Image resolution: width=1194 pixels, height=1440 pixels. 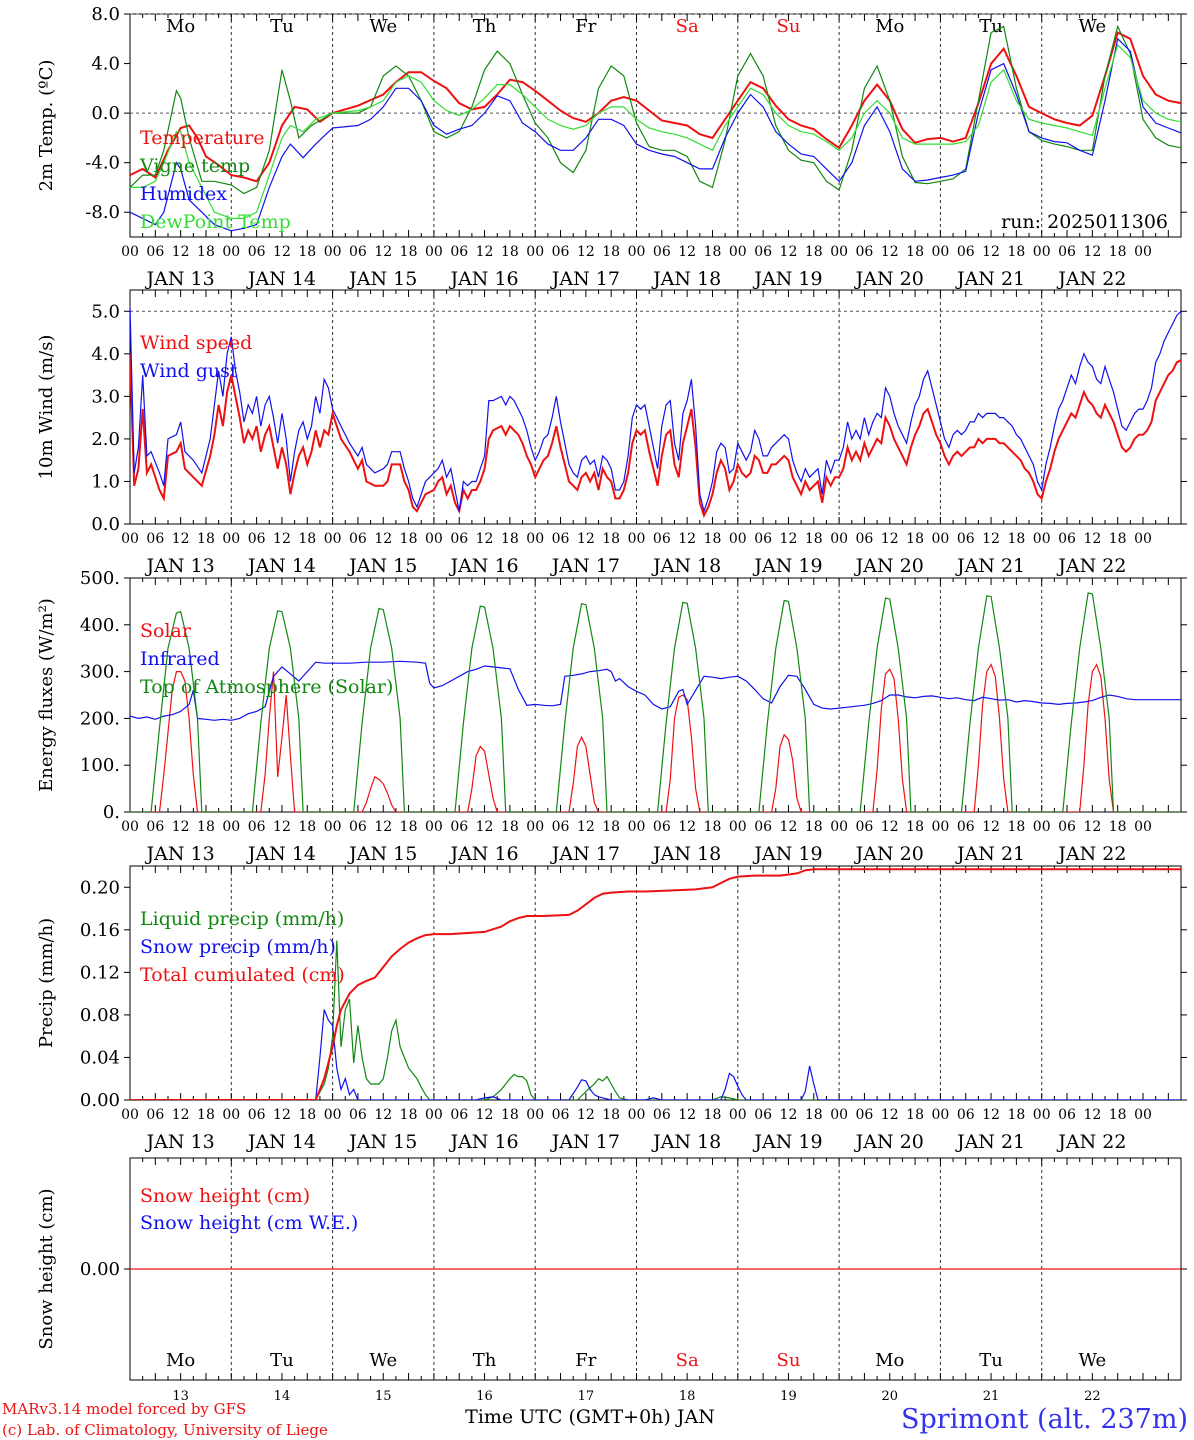 What do you see at coordinates (249, 1223) in the screenshot?
I see `legend-entry: Snow height (cm W.E.)` at bounding box center [249, 1223].